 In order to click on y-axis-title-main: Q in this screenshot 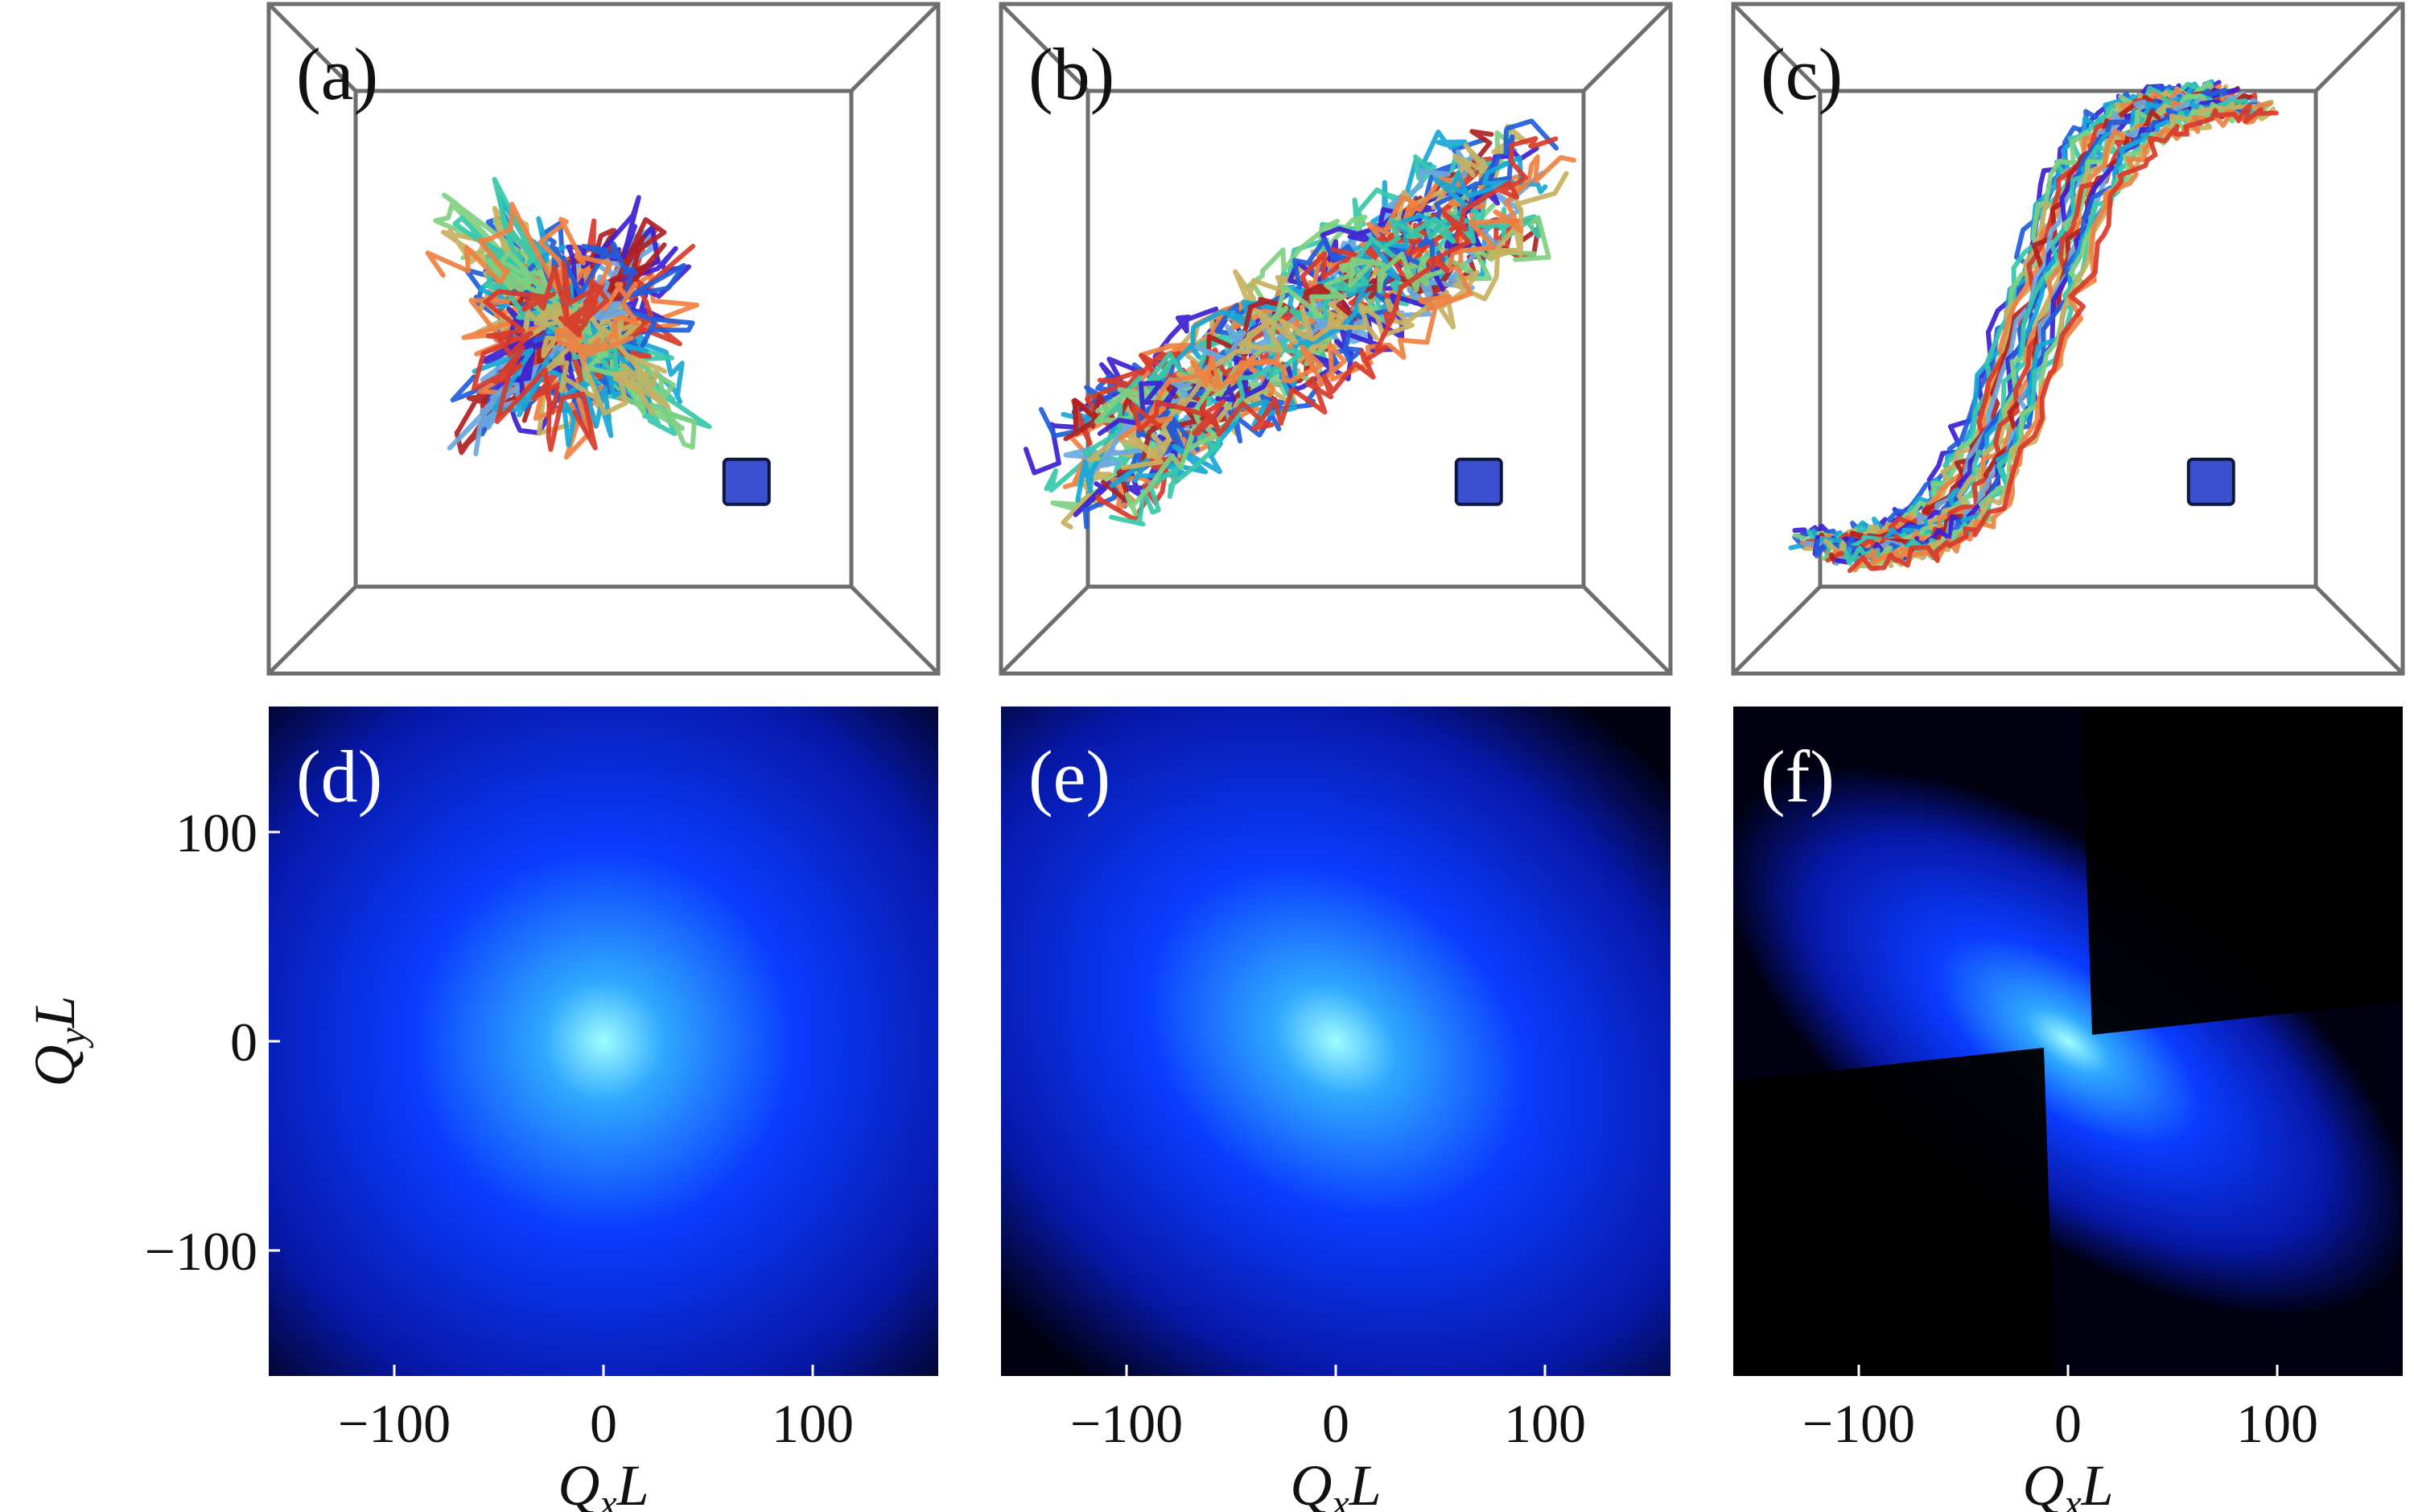, I will do `click(55, 1066)`.